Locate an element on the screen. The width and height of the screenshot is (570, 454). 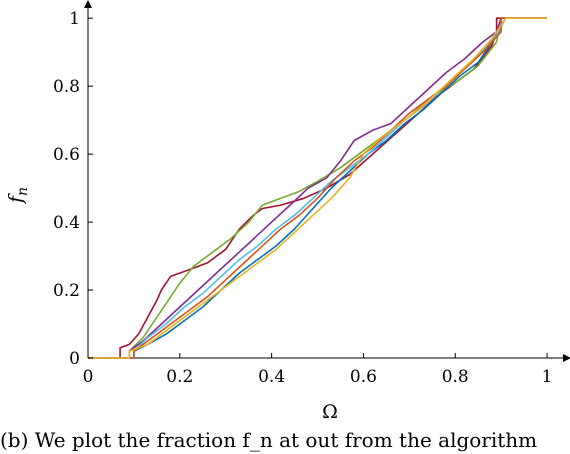
y-tick-label: 0.6 is located at coordinates (66, 155).